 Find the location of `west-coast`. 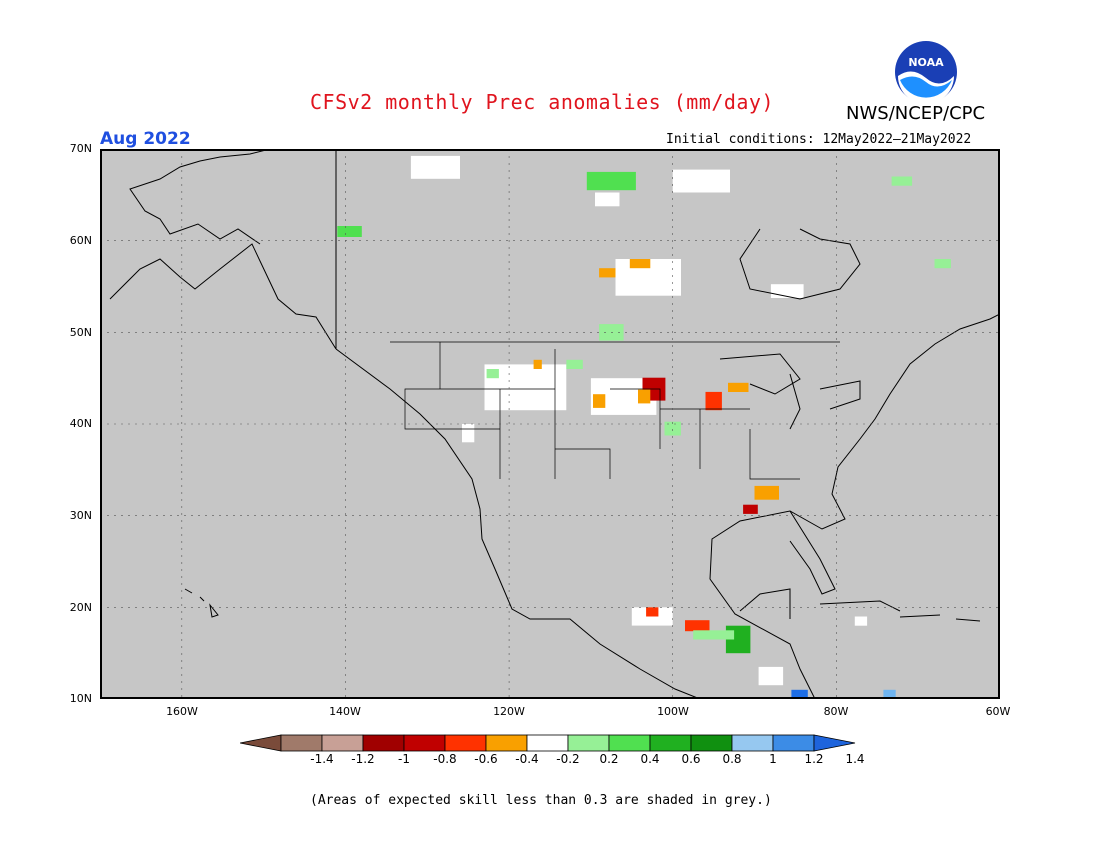

west-coast is located at coordinates (518, 523).